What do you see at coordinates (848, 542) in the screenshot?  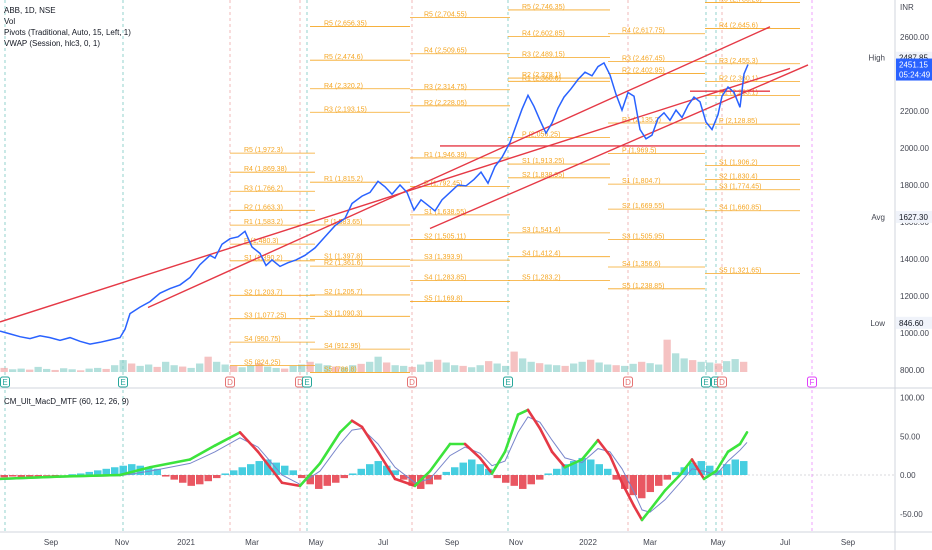 I see `time-label-12: Sep` at bounding box center [848, 542].